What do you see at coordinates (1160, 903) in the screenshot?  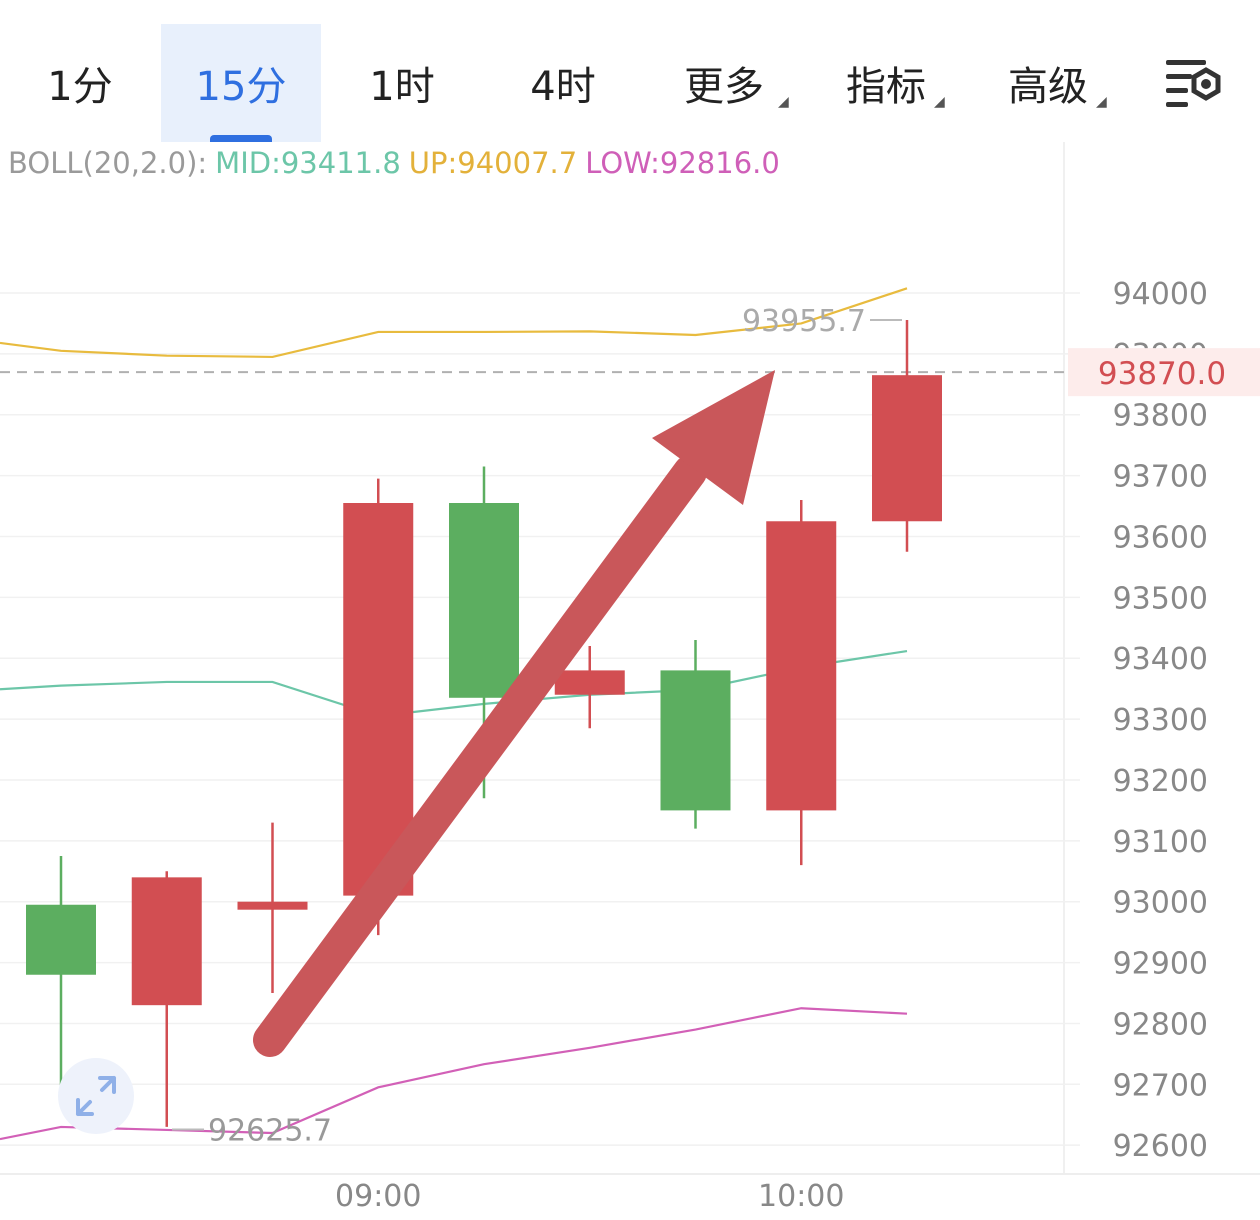 I see `y-tick-label: 93000` at bounding box center [1160, 903].